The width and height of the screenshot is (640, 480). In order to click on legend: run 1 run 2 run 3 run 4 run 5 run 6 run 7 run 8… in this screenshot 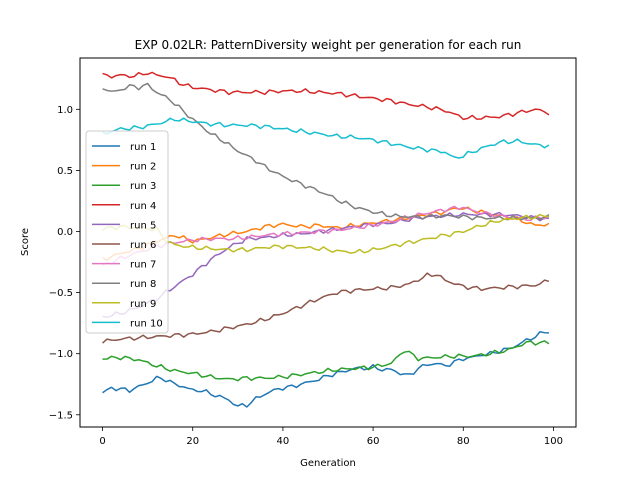, I will do `click(127, 232)`.